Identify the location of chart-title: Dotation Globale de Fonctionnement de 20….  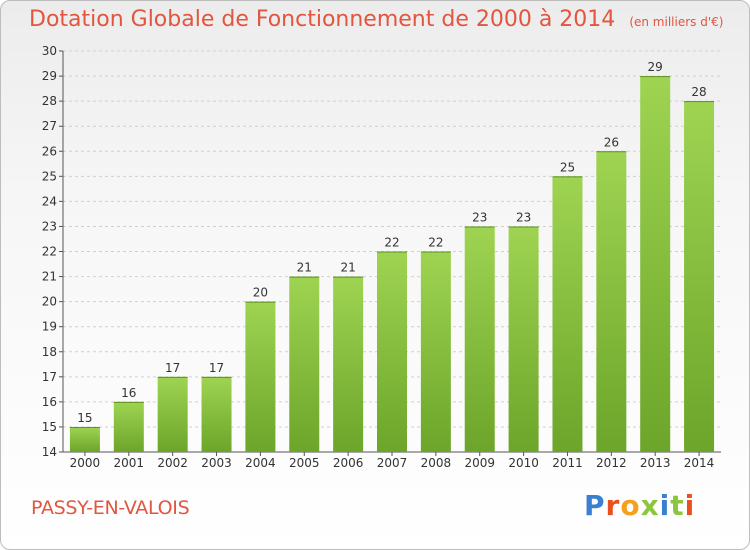
(376, 19).